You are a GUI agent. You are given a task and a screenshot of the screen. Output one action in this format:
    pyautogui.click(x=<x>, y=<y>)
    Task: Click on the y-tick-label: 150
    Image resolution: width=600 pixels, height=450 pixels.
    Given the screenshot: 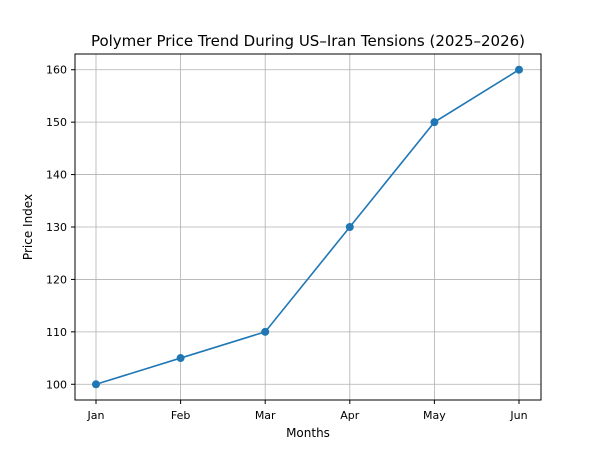 What is the action you would take?
    pyautogui.click(x=56, y=122)
    